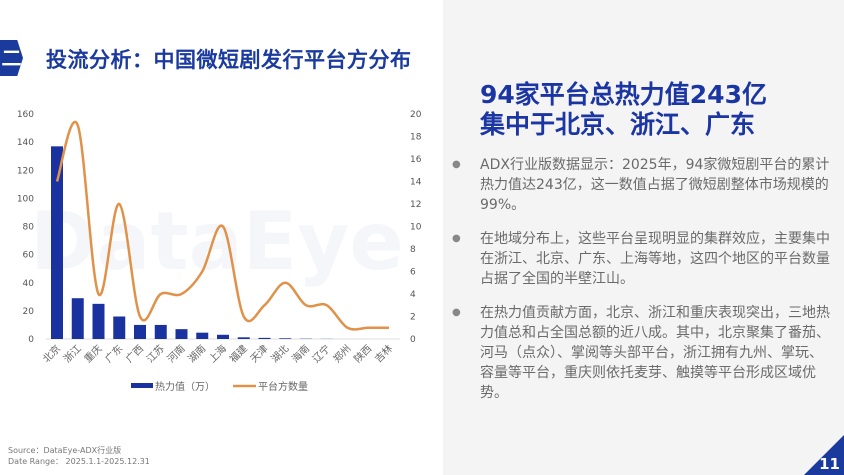 The width and height of the screenshot is (844, 475). What do you see at coordinates (416, 138) in the screenshot?
I see `y-right-tick: 18` at bounding box center [416, 138].